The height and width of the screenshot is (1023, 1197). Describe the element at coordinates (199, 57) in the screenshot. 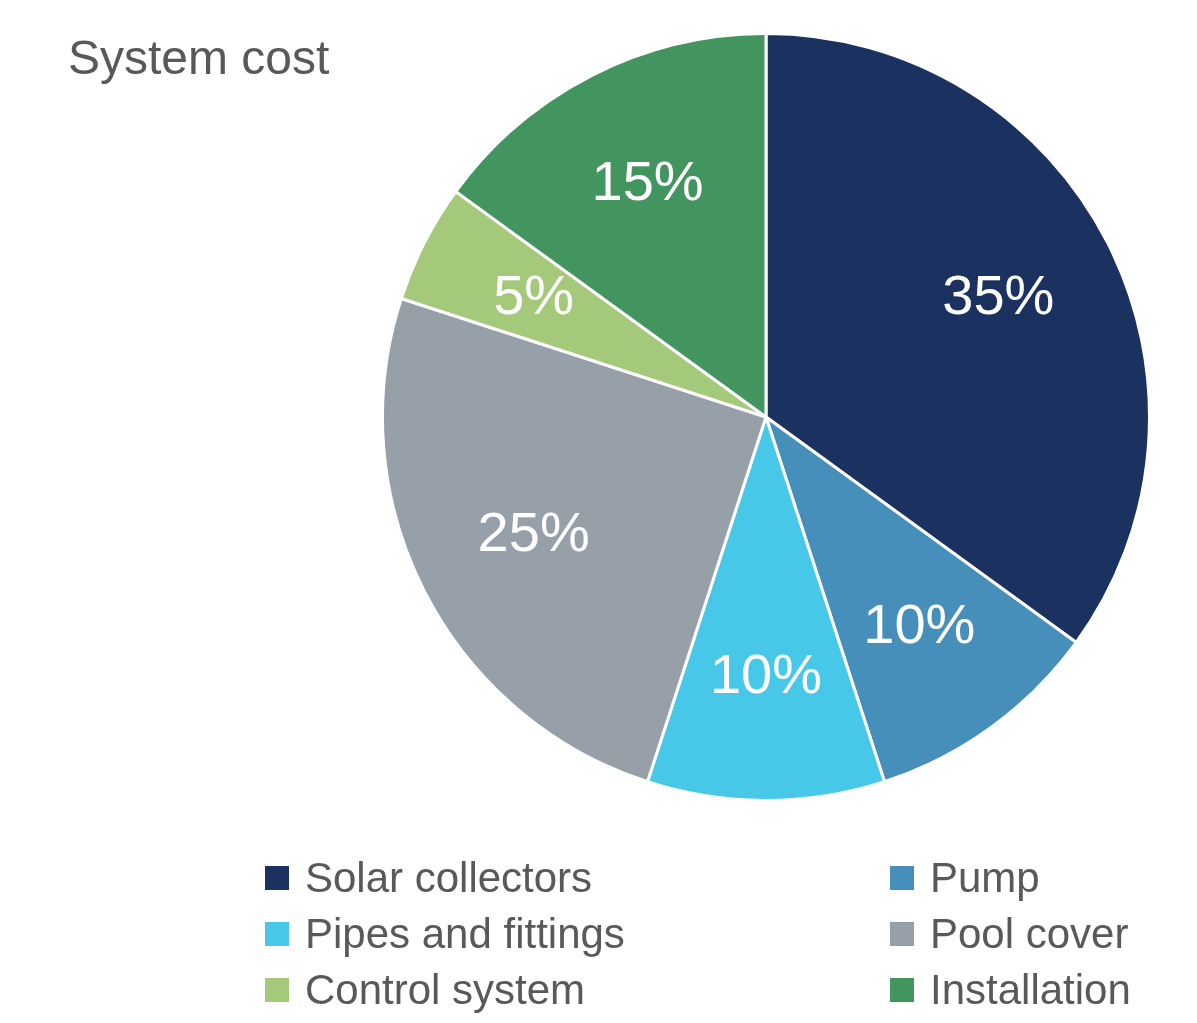

I see `chart-title: System cost` at that location.